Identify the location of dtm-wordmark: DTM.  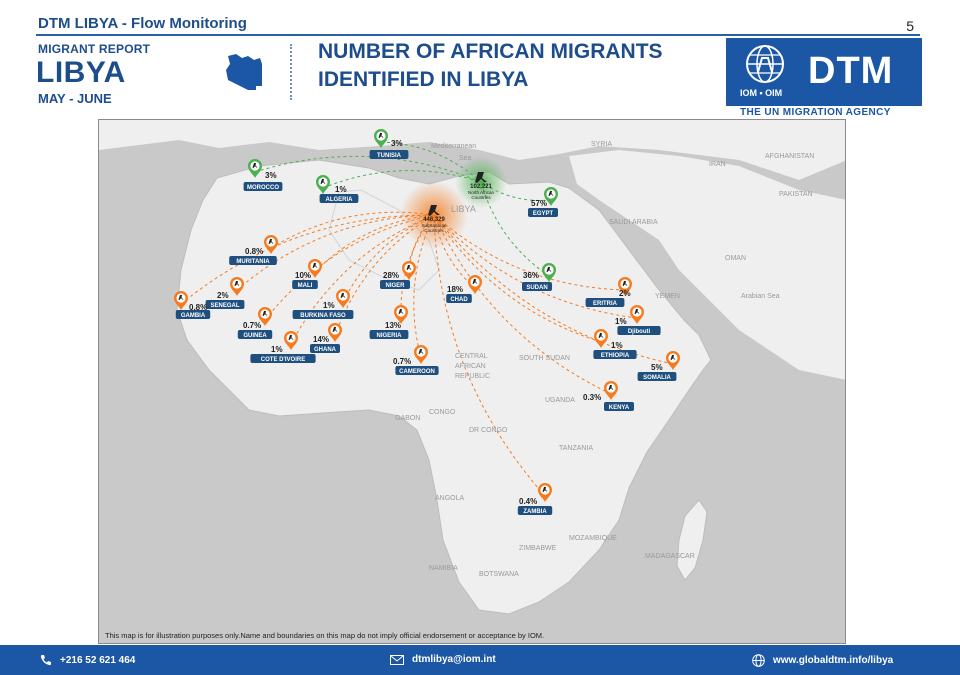
(851, 71).